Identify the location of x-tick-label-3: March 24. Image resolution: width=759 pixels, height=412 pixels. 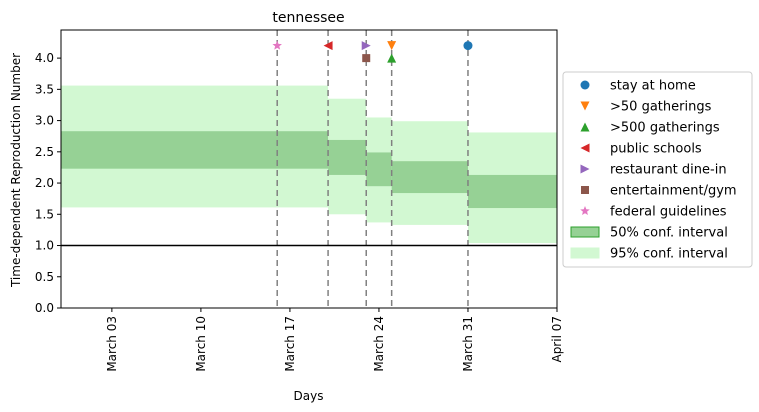
(379, 344).